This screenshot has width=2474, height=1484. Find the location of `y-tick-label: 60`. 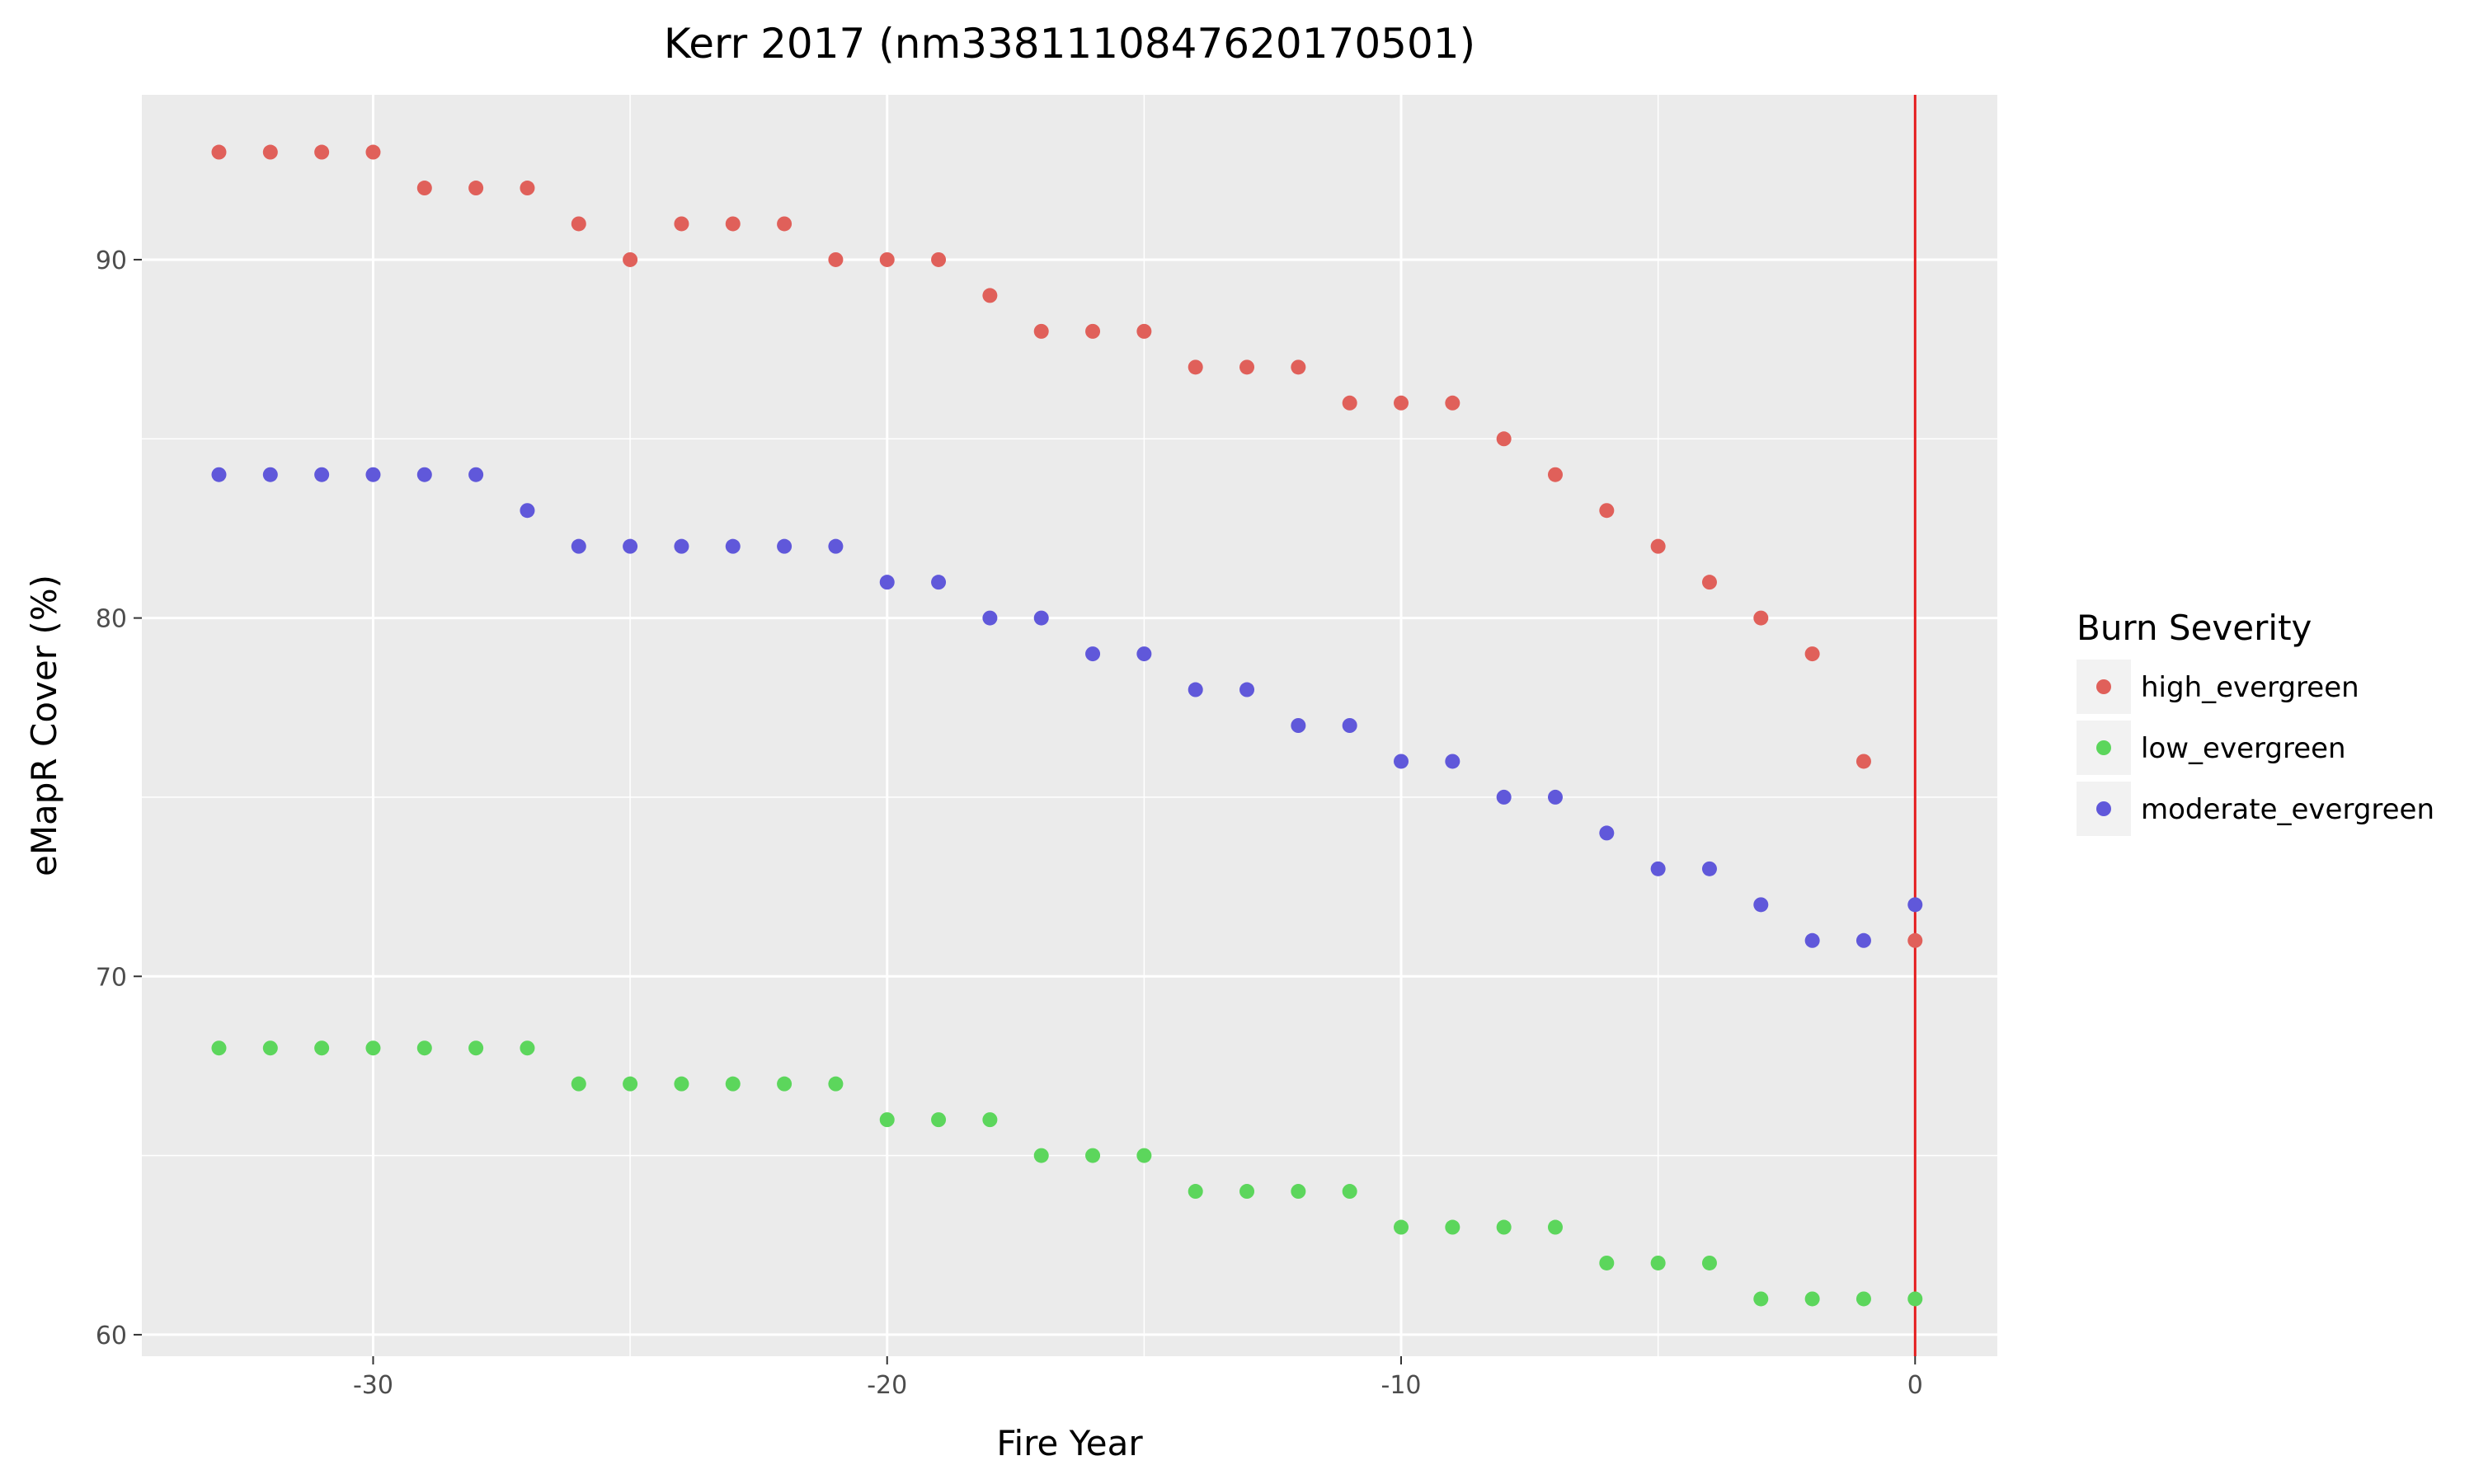

y-tick-label: 60 is located at coordinates (111, 1336).